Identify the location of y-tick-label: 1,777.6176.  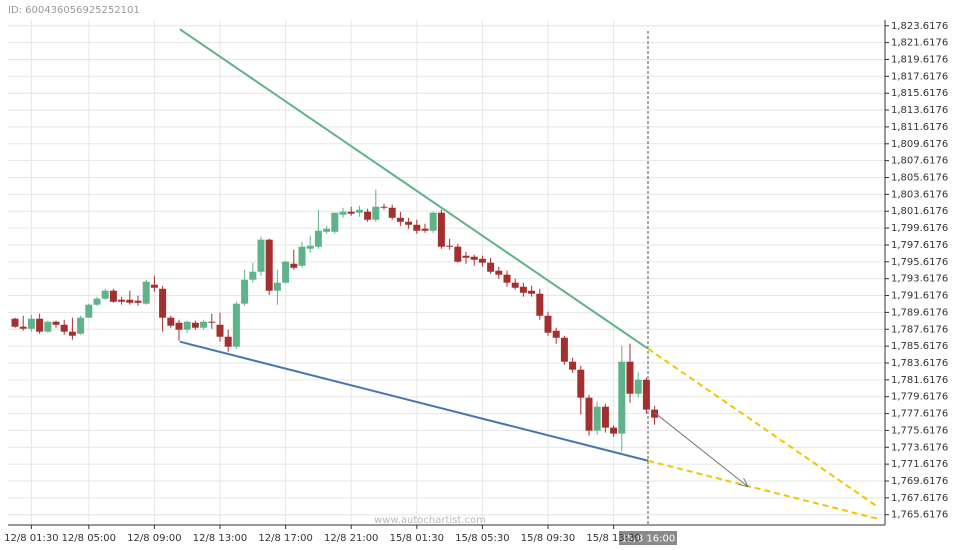
(919, 414).